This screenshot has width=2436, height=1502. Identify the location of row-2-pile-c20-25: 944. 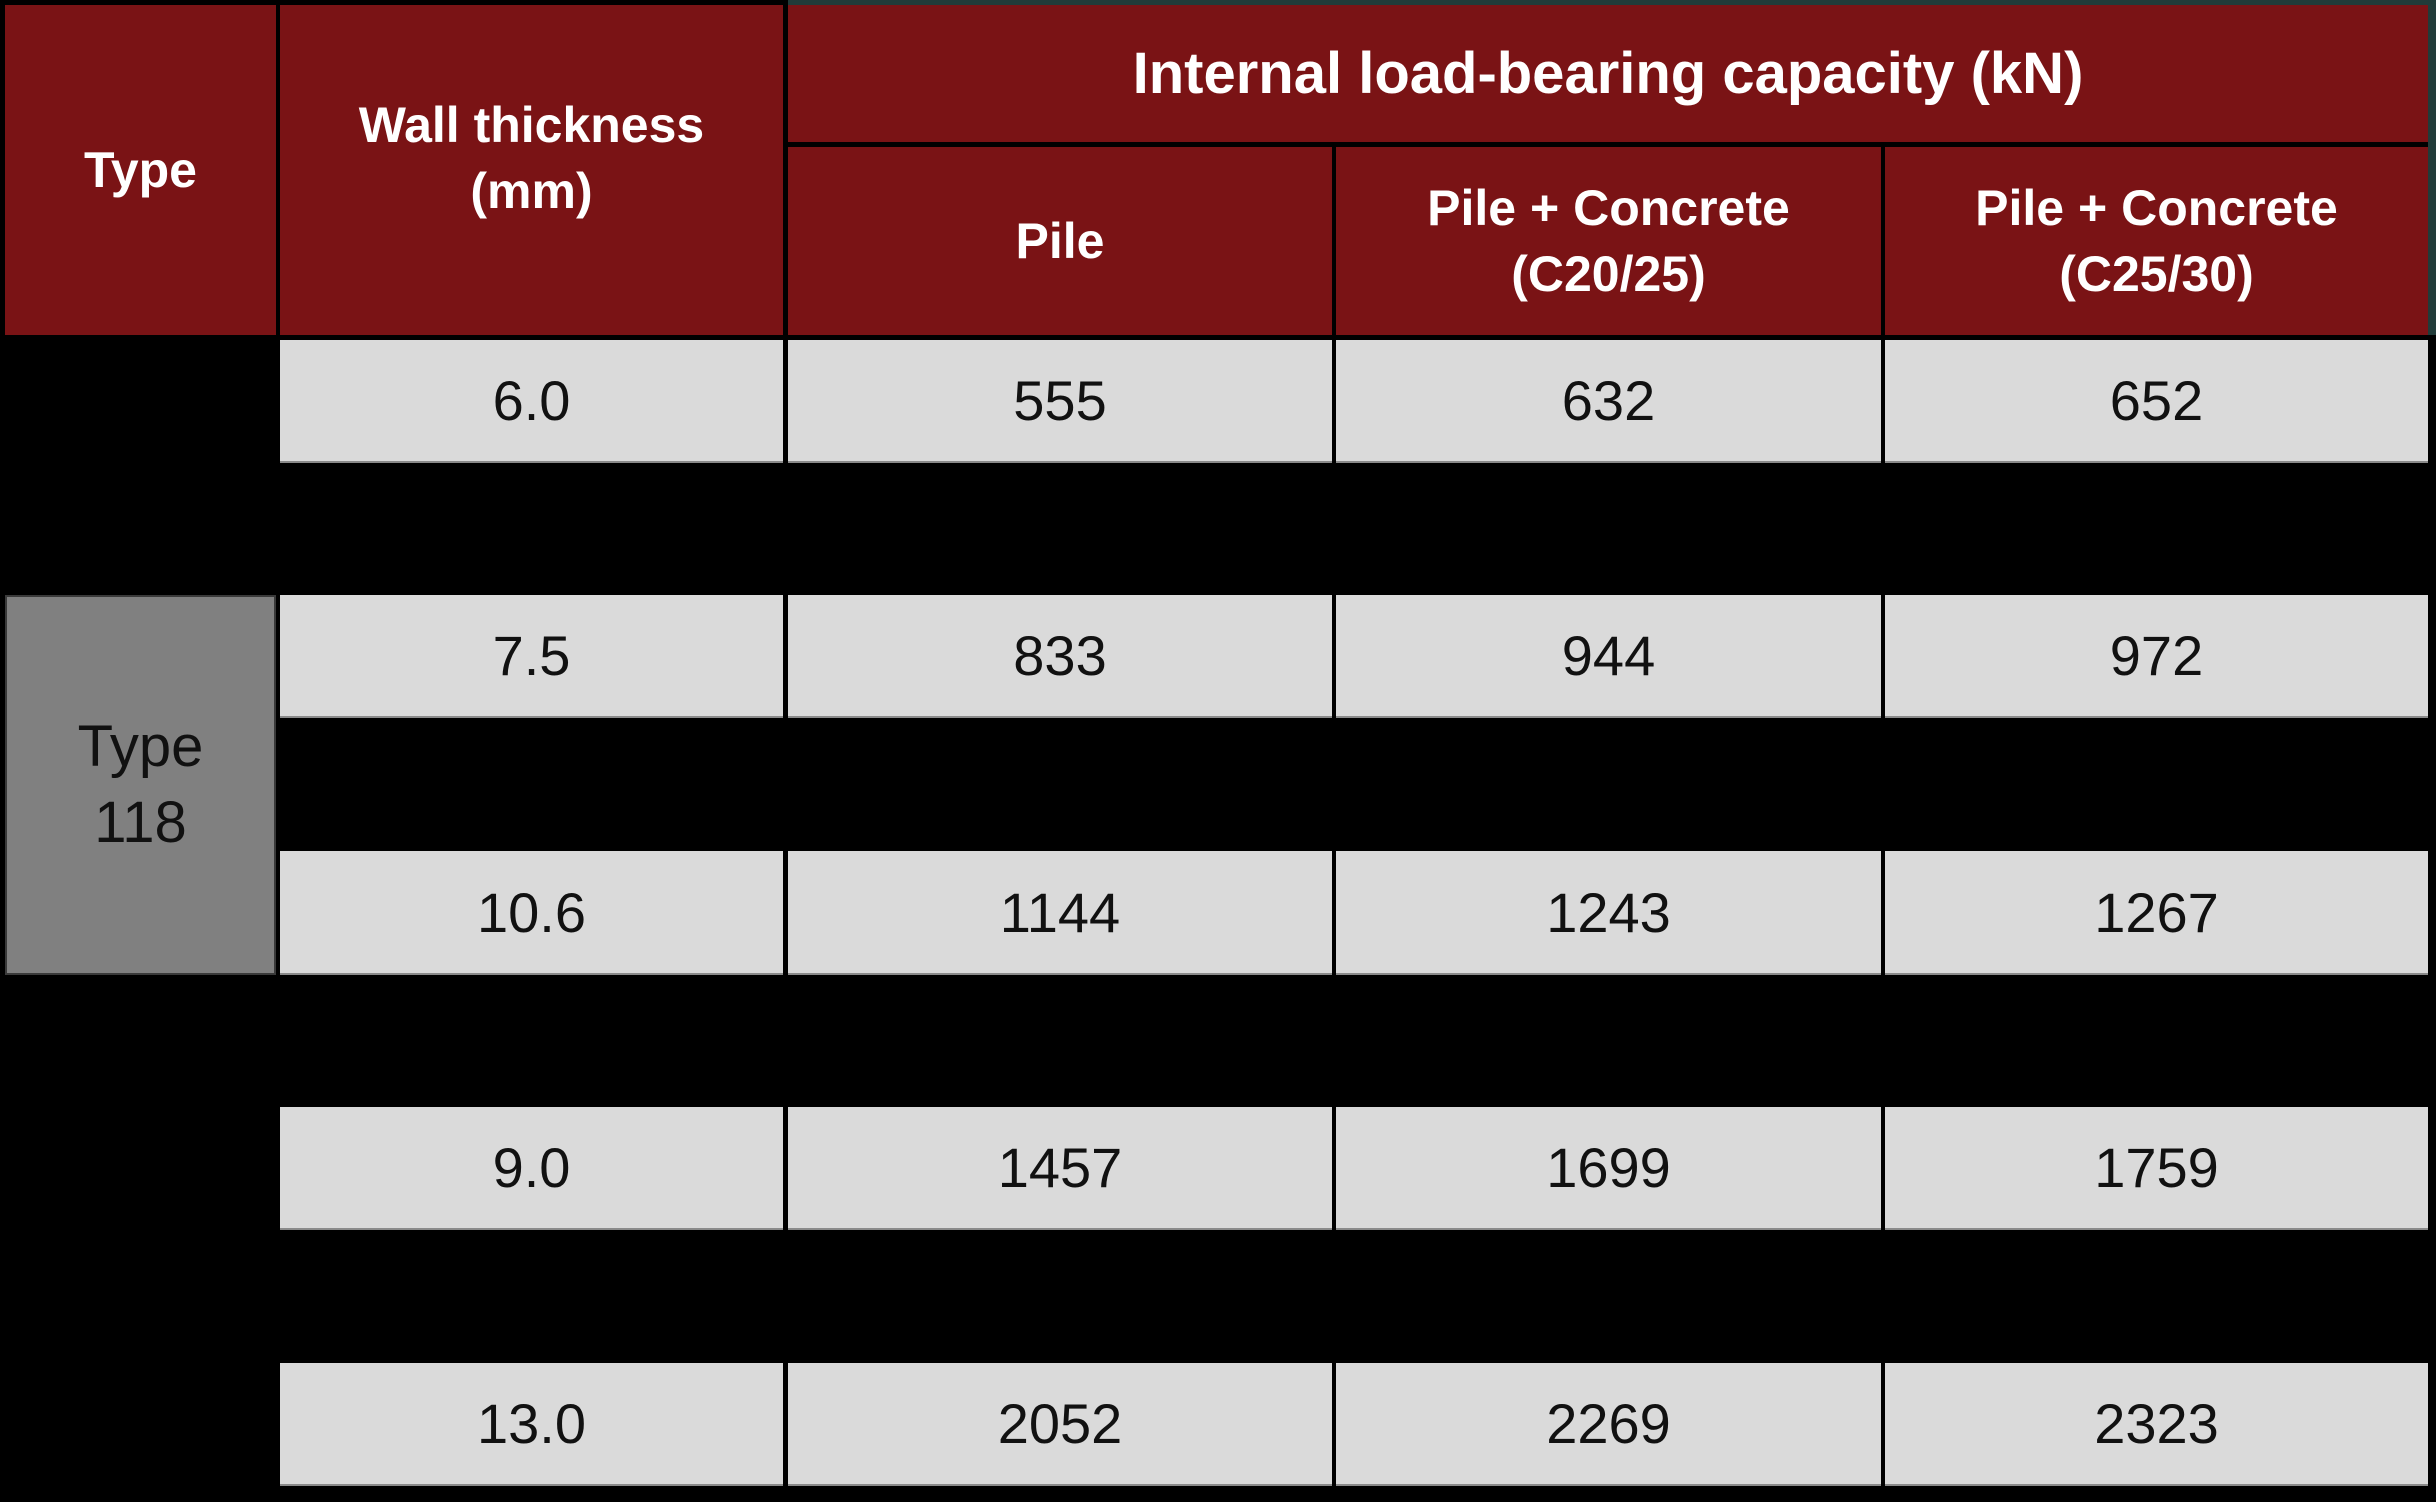
(1608, 656).